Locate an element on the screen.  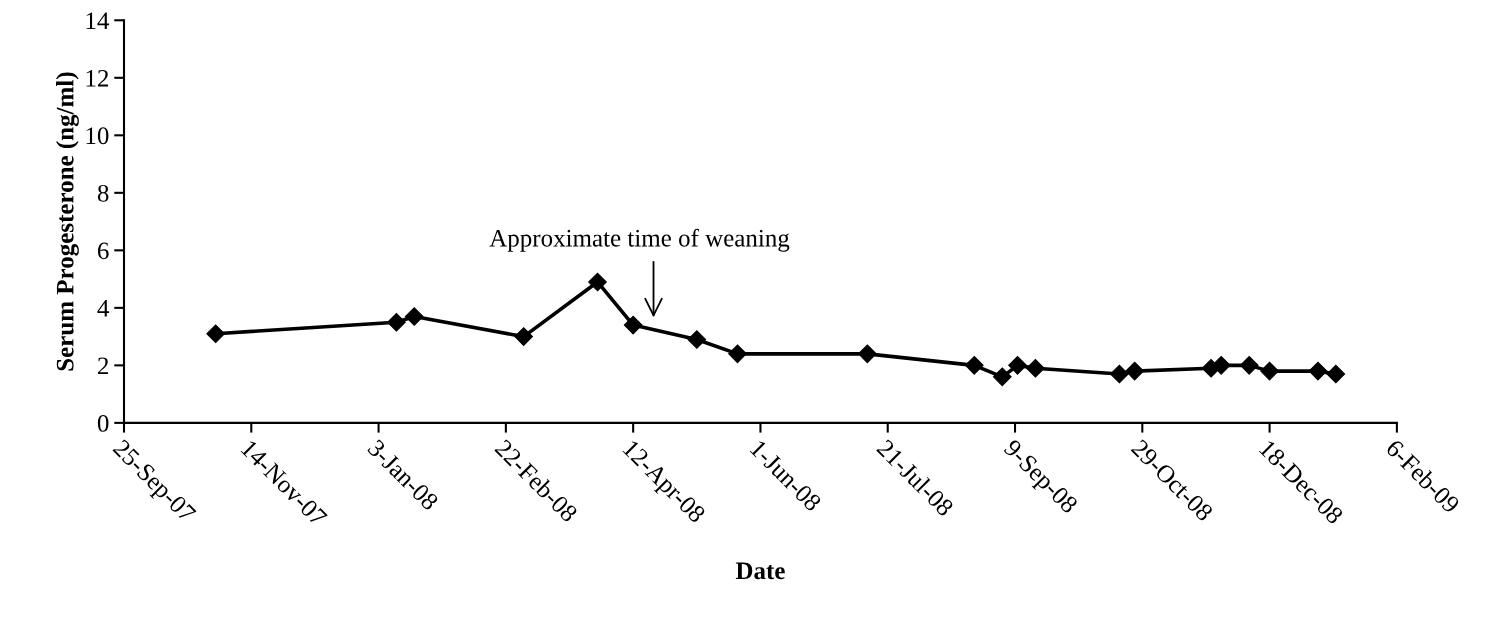
y-tick-label: 6 is located at coordinates (103, 251).